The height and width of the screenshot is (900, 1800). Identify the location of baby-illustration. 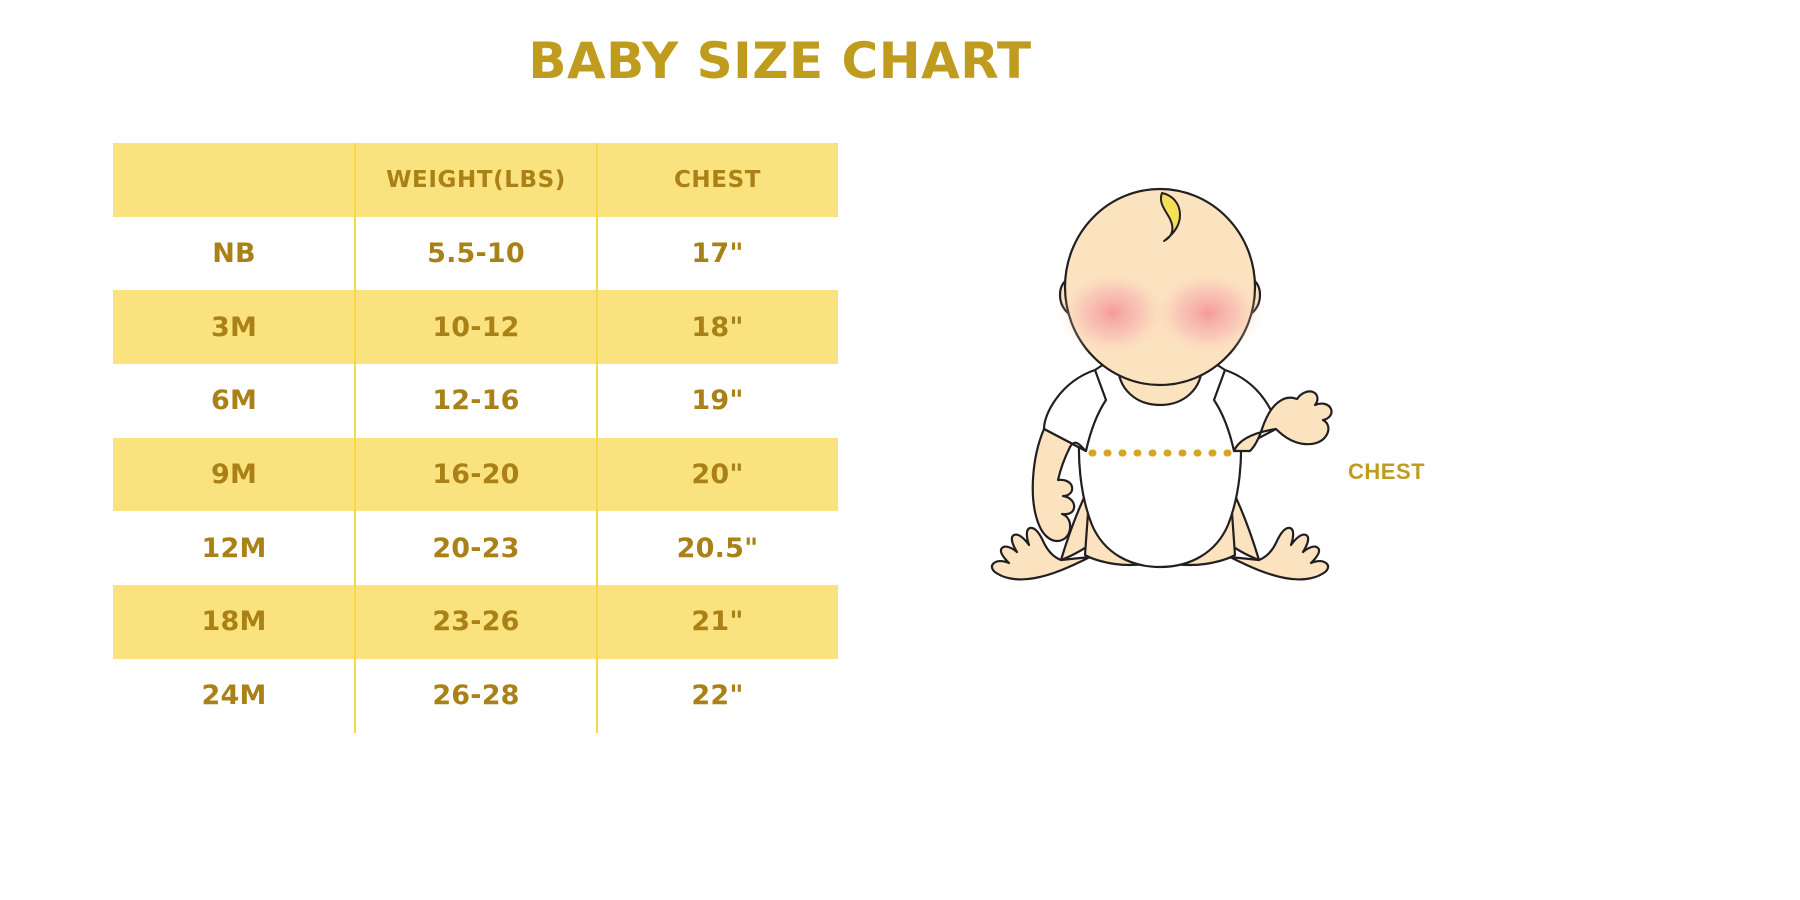
(1161, 384).